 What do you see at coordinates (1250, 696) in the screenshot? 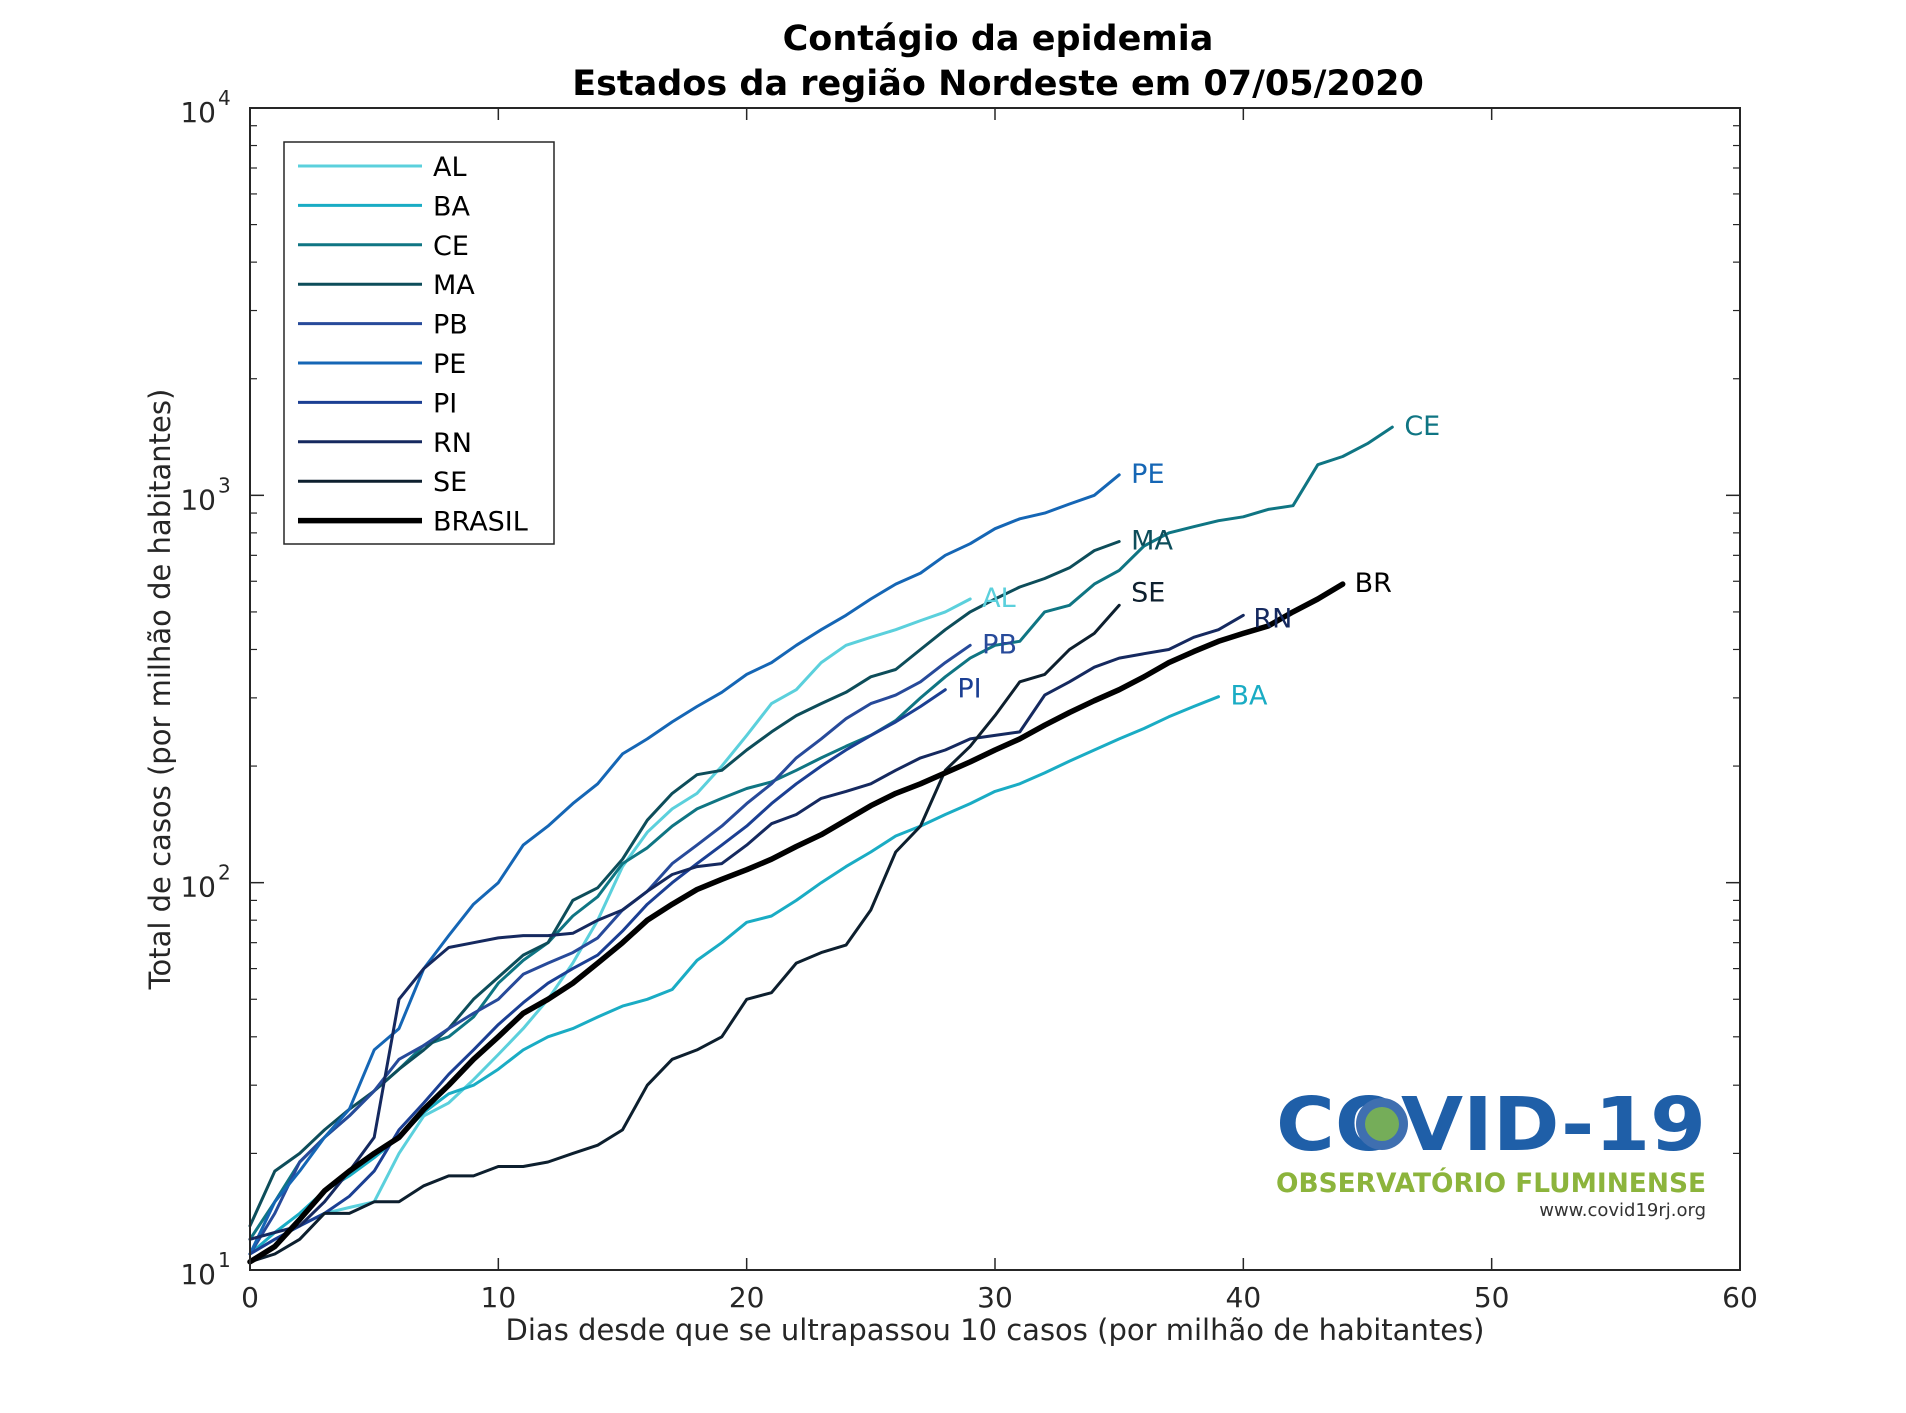
I see `series-end-label-ba: BA` at bounding box center [1250, 696].